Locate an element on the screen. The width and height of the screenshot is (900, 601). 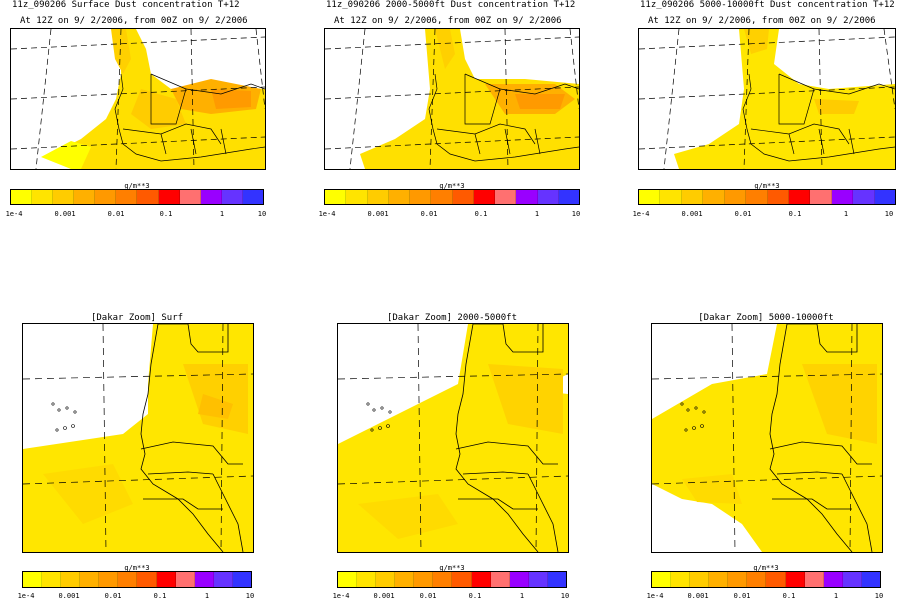
panel1-tick: 0.001 is located at coordinates (65, 214).